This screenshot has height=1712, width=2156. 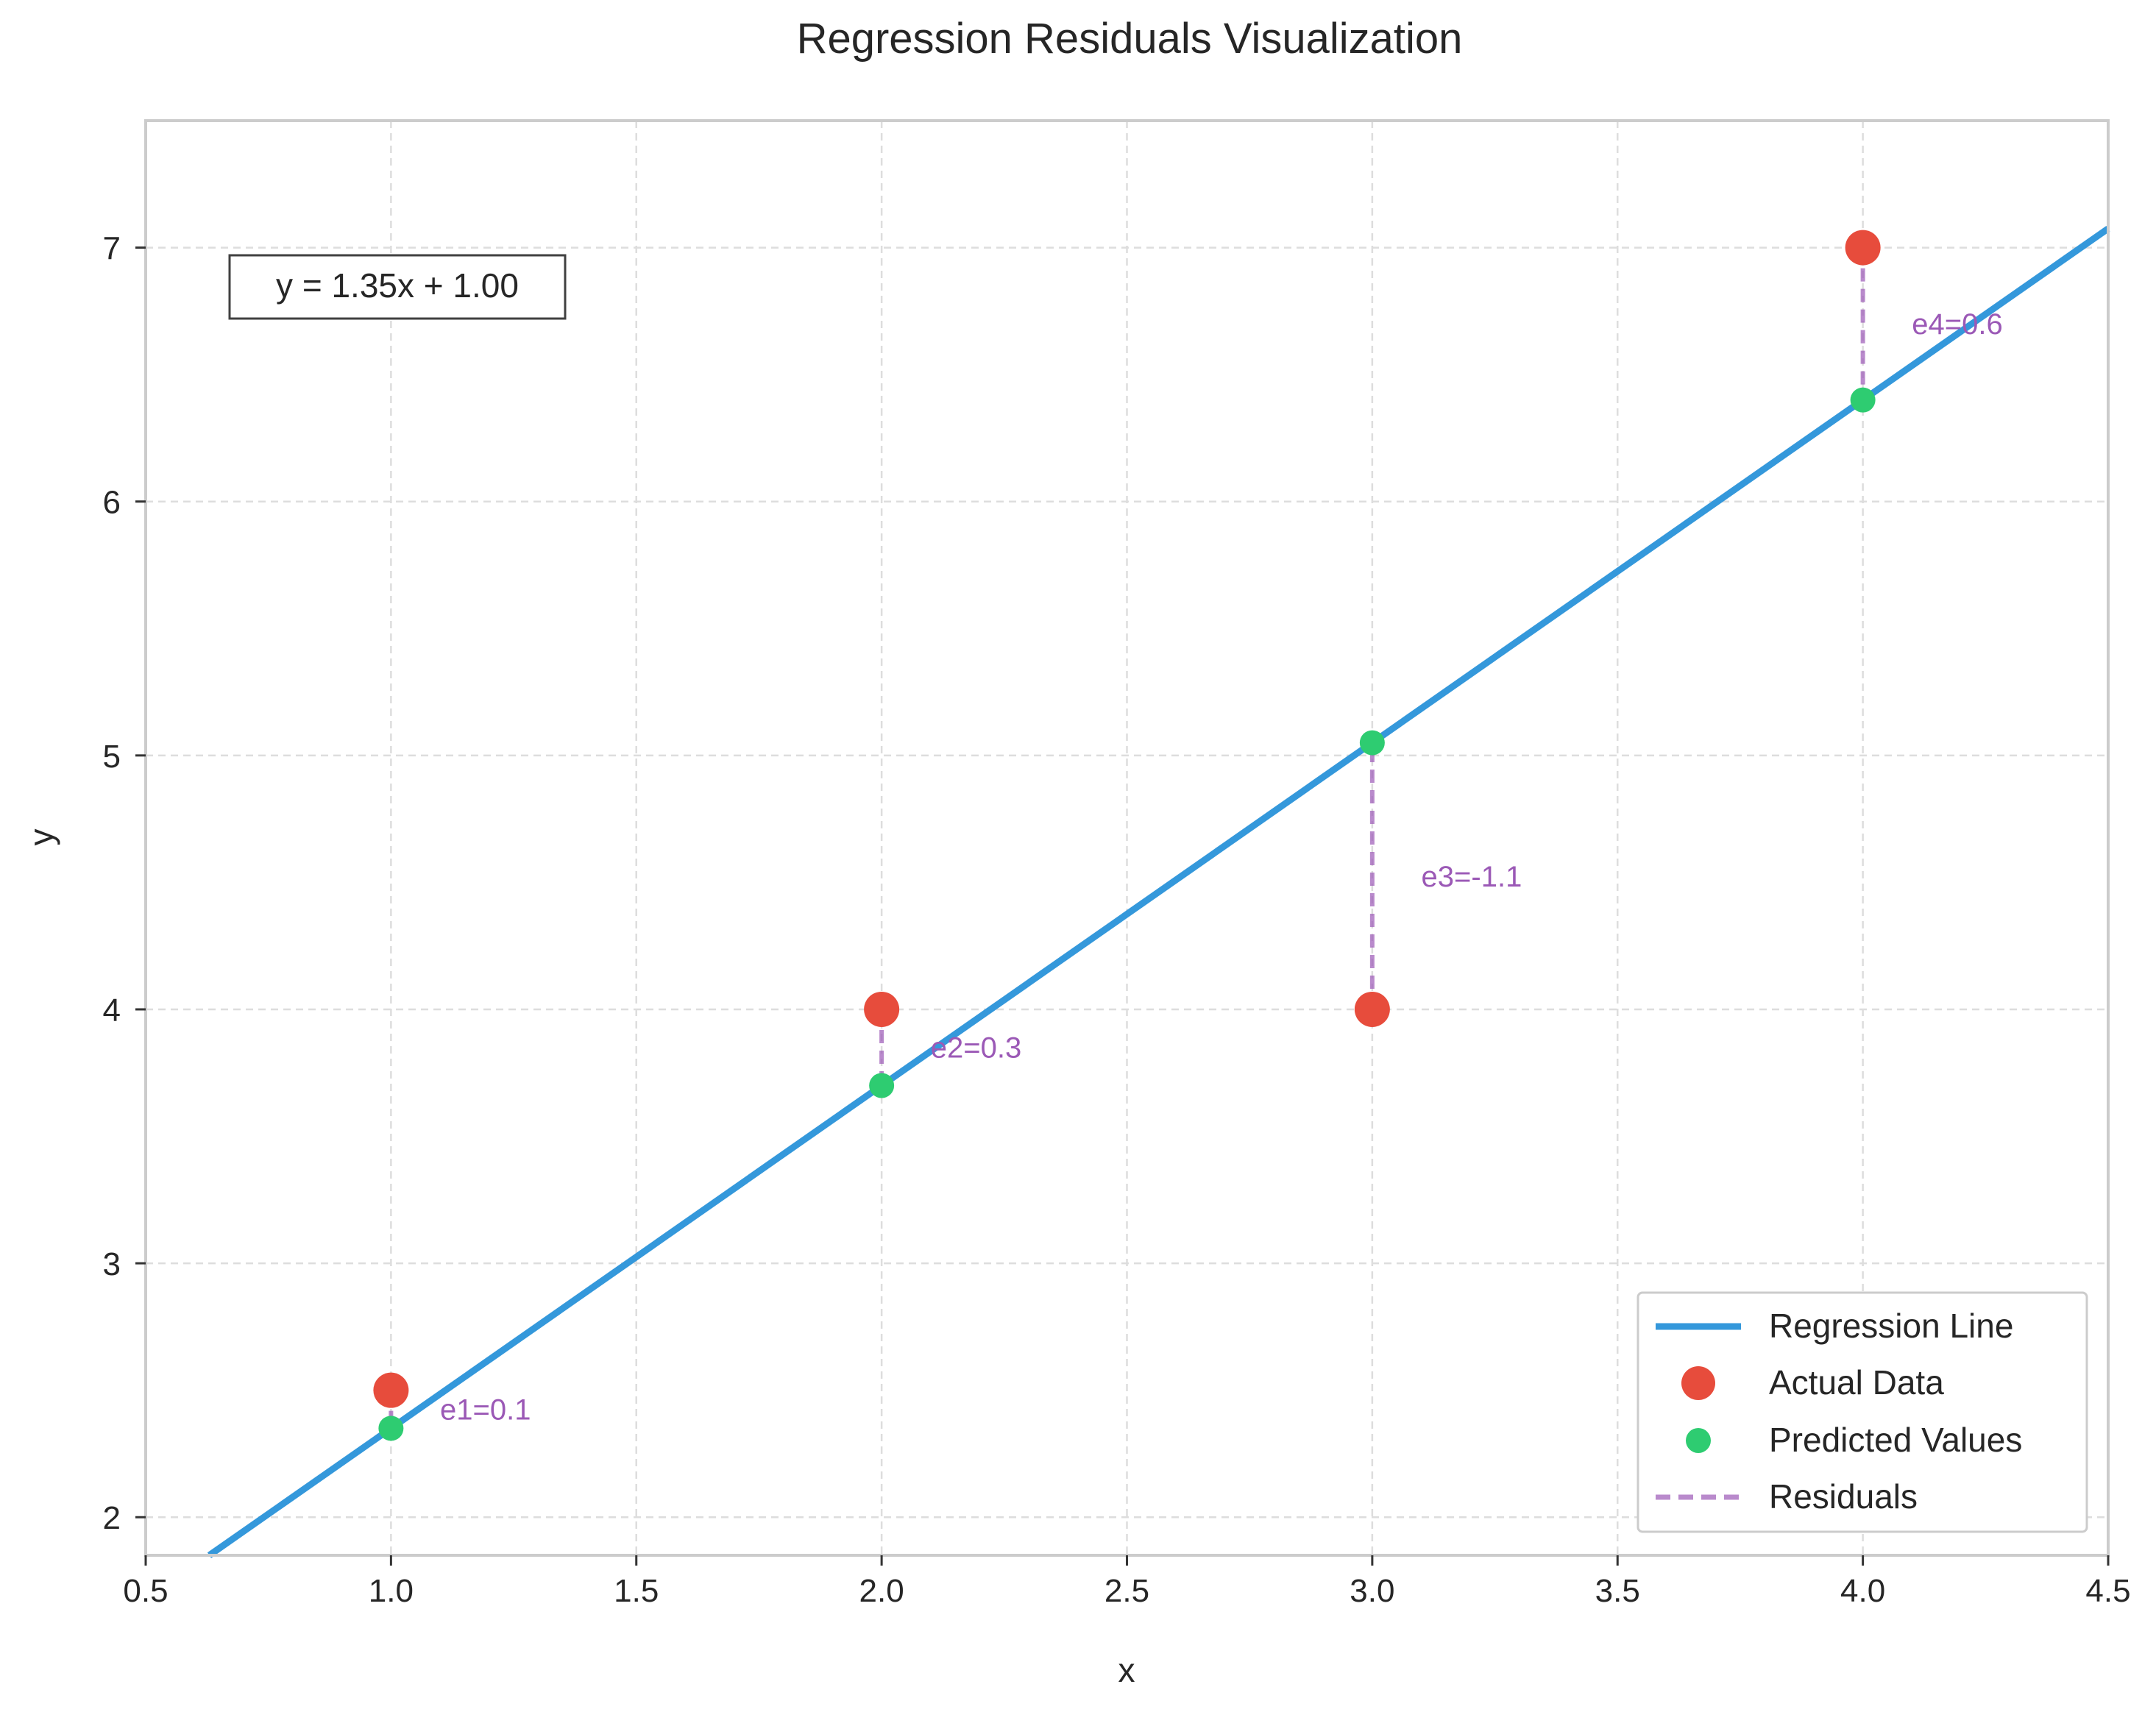 What do you see at coordinates (1856, 1382) in the screenshot?
I see `legend-actual-data-label: Actual Data` at bounding box center [1856, 1382].